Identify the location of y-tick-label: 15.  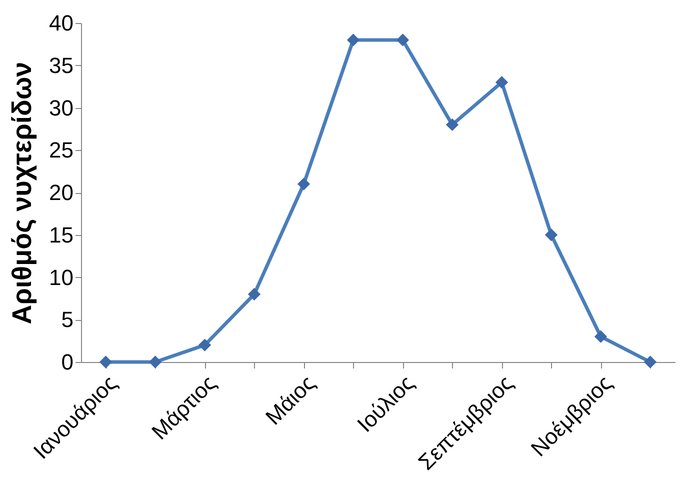
(61, 235).